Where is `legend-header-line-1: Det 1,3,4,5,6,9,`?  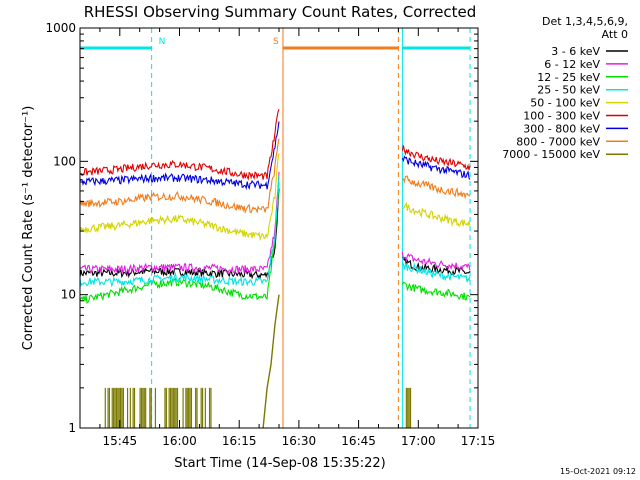 legend-header-line-1: Det 1,3,4,5,6,9, is located at coordinates (585, 21).